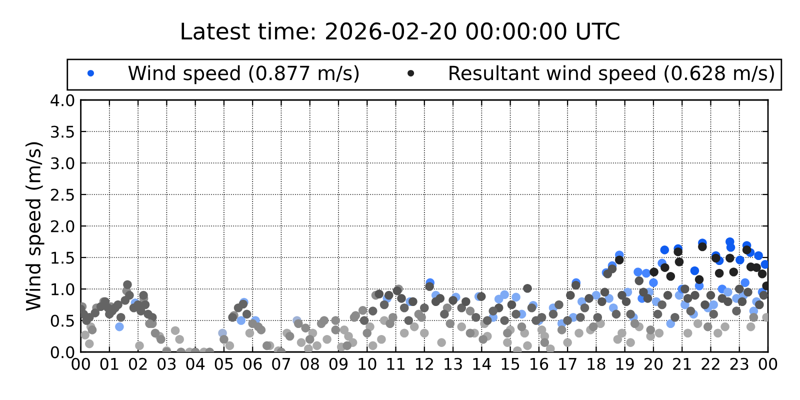  Describe the element at coordinates (711, 364) in the screenshot. I see `x-tick-label: 22` at that location.